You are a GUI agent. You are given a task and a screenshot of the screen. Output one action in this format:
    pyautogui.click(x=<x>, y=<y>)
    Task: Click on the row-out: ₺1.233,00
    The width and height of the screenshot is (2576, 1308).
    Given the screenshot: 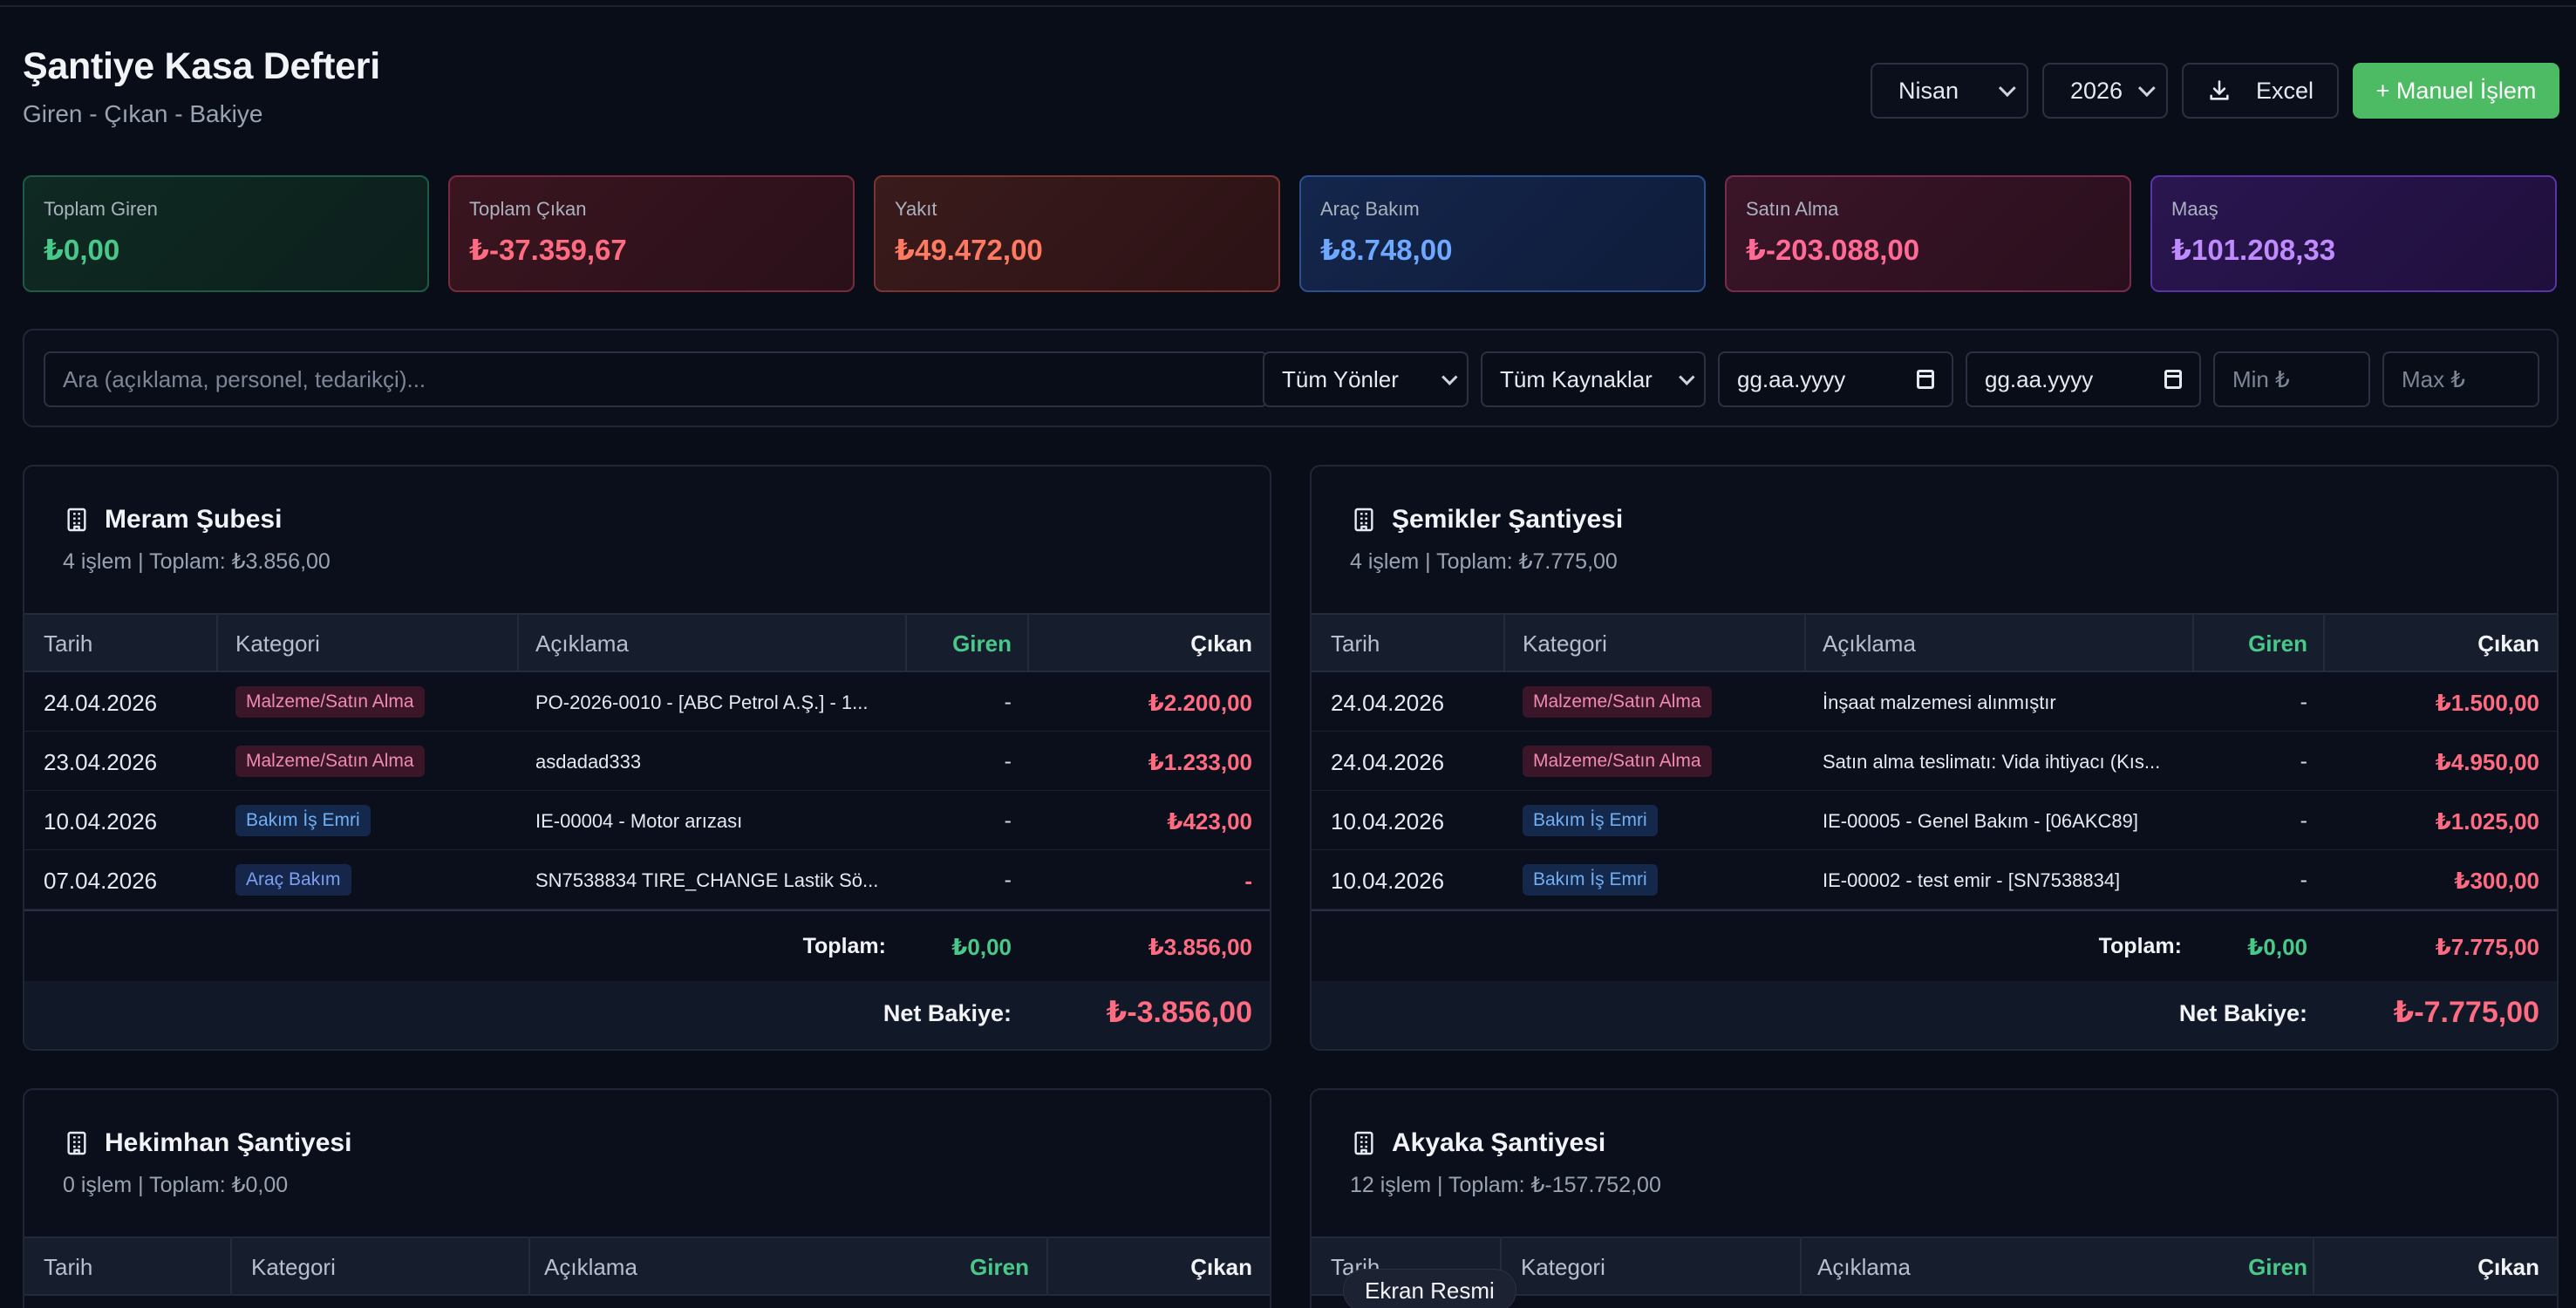 What is the action you would take?
    pyautogui.click(x=1200, y=762)
    